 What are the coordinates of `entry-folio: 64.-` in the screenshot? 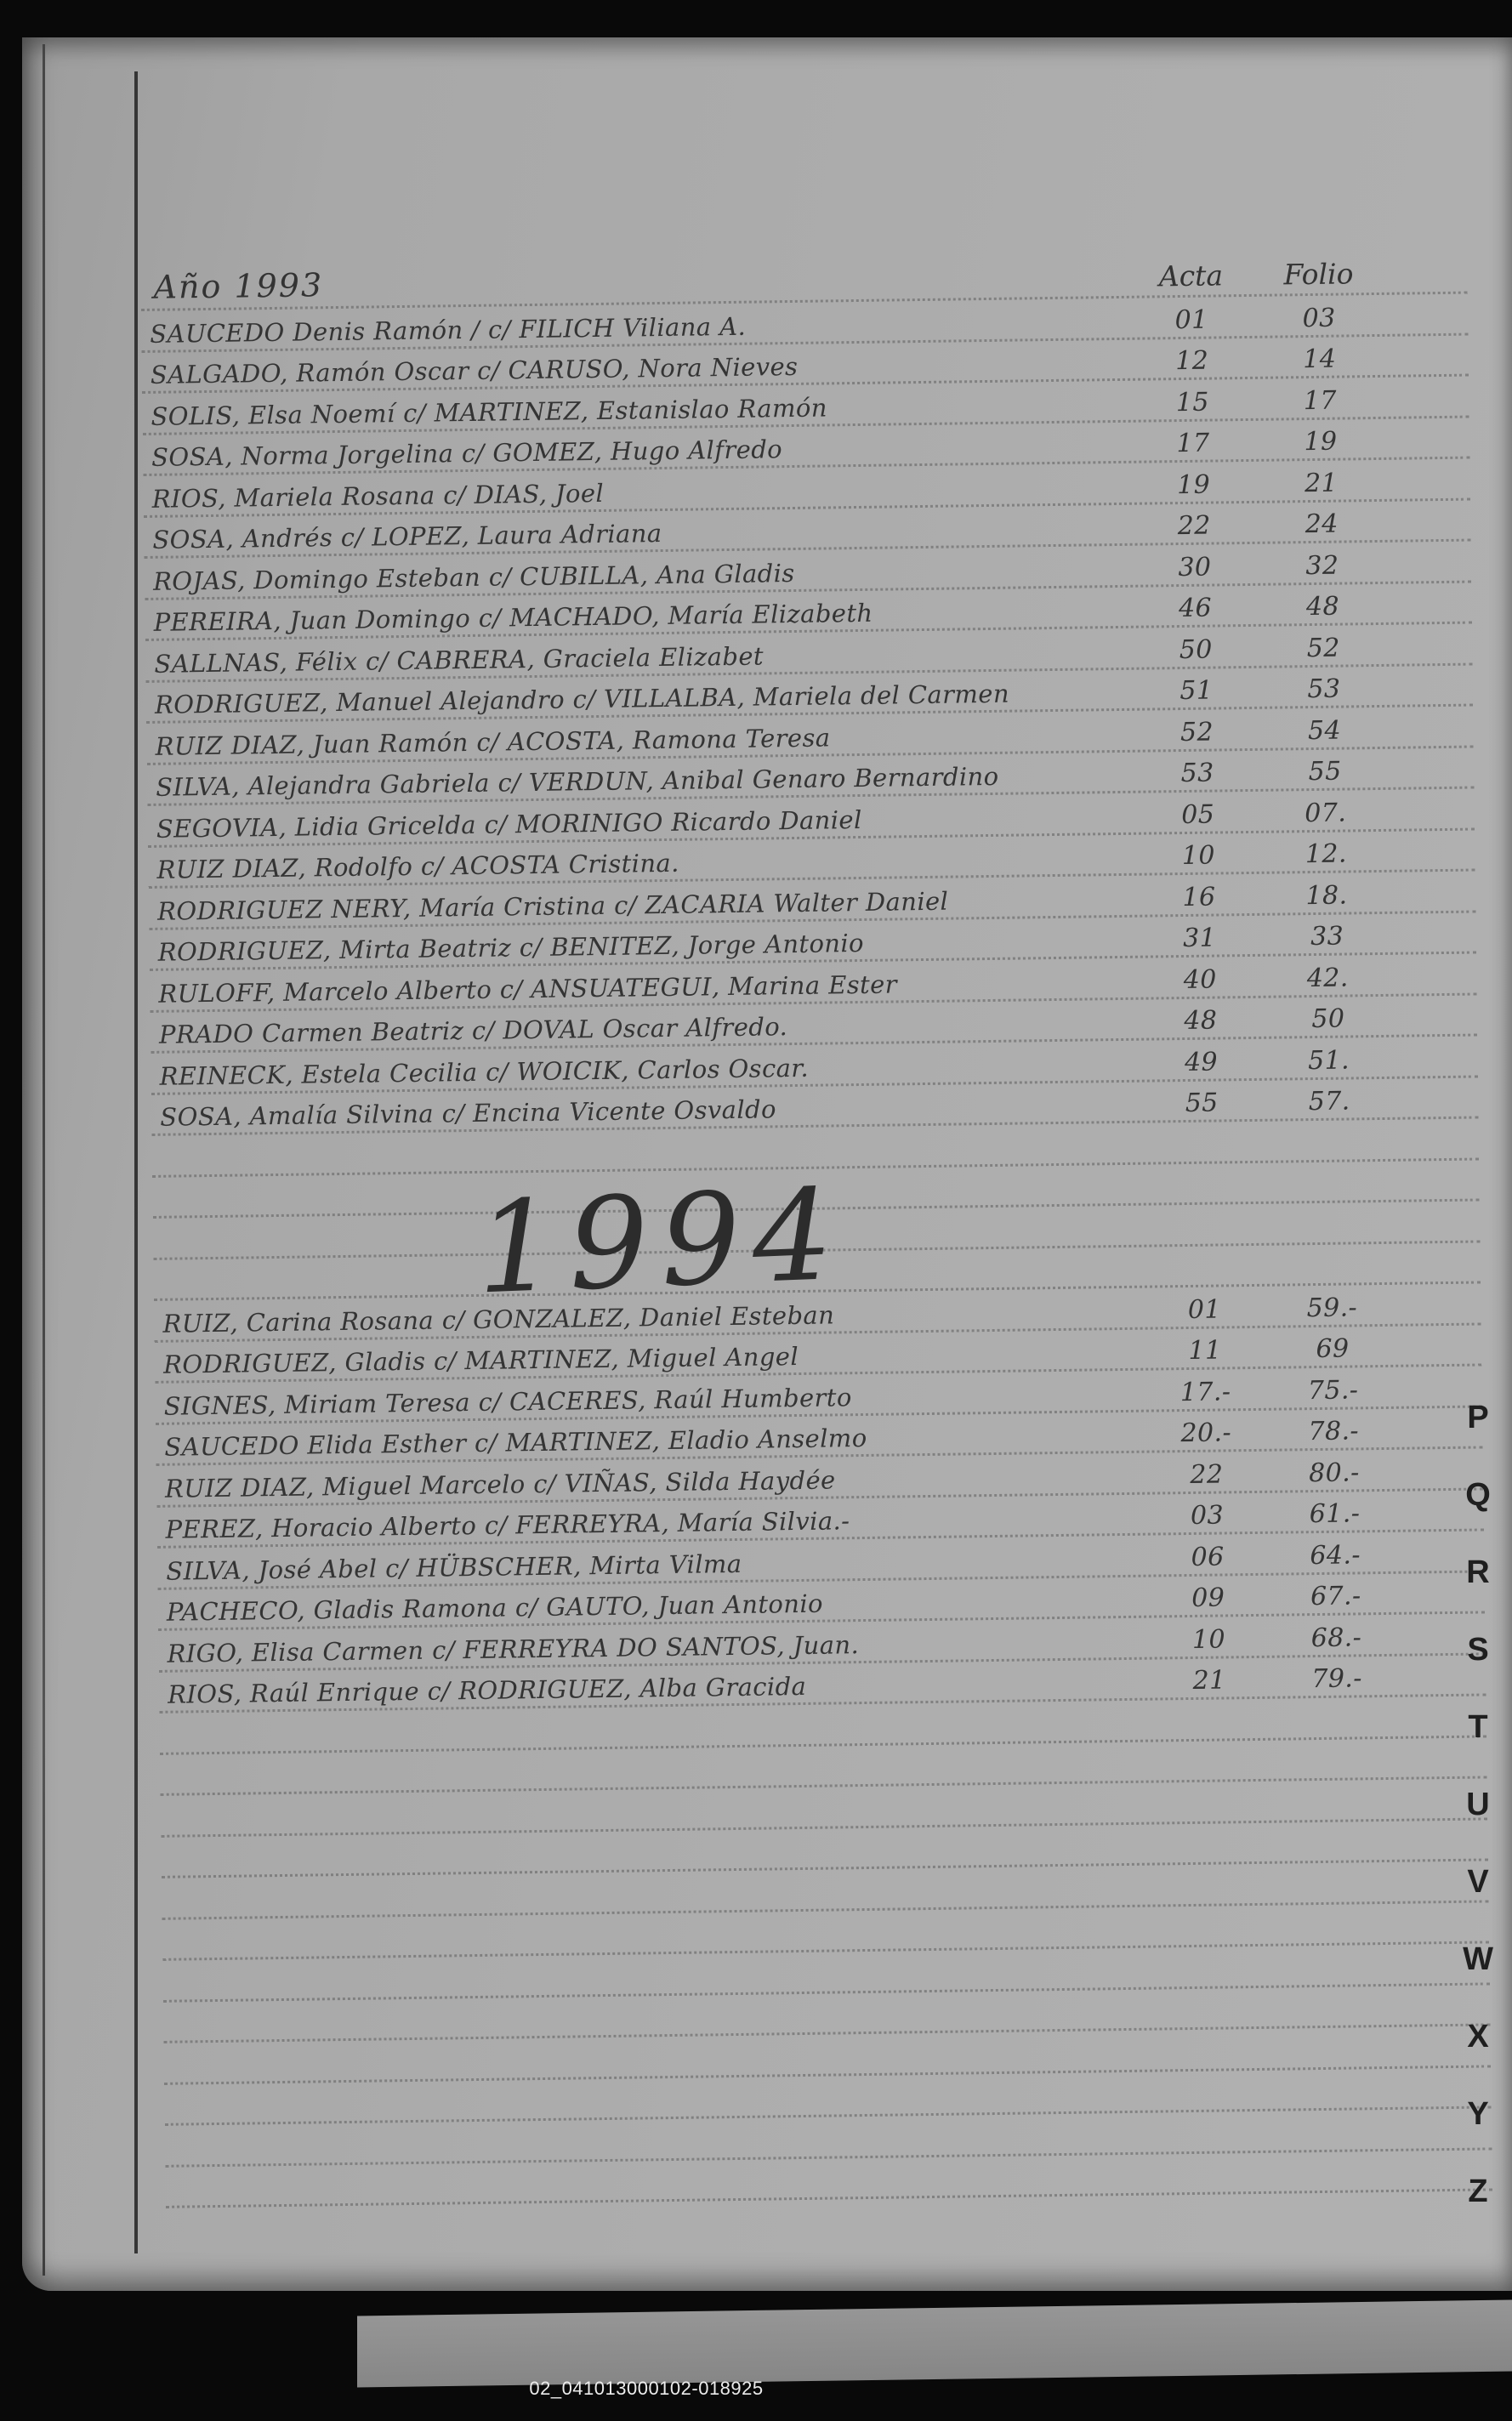 It's located at (1335, 1555).